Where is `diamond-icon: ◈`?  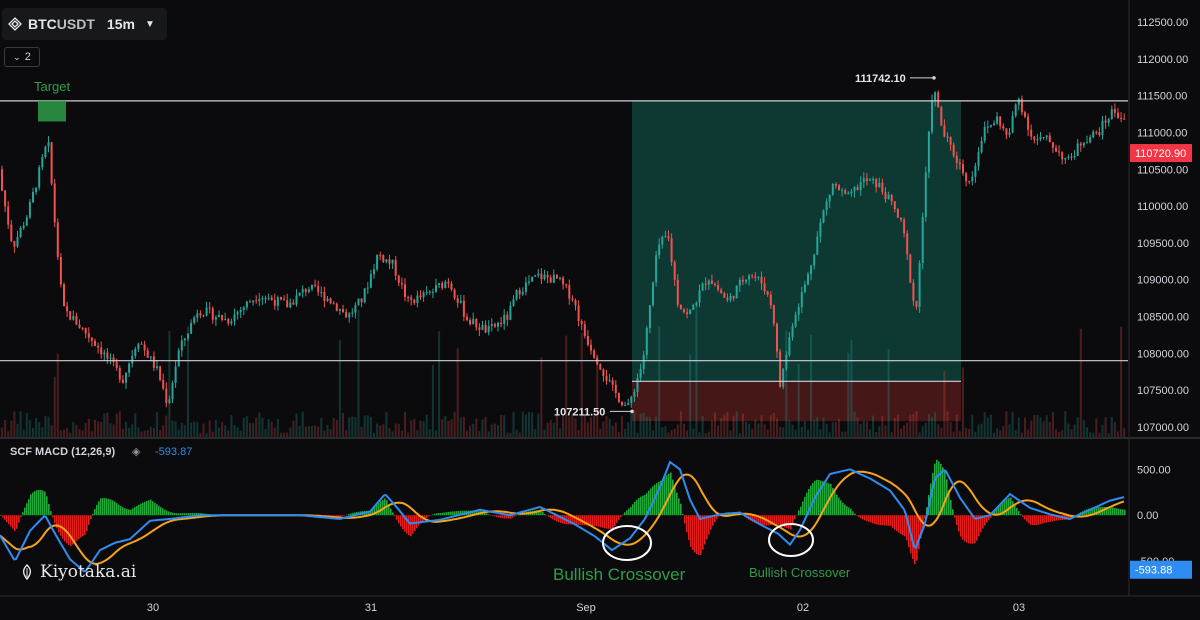
diamond-icon: ◈ is located at coordinates (136, 452).